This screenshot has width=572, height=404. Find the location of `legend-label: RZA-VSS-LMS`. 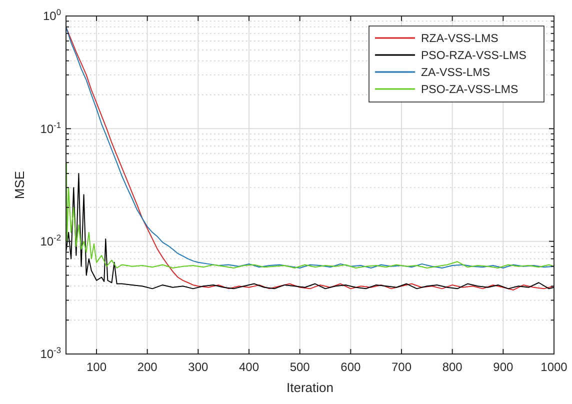

legend-label: RZA-VSS-LMS is located at coordinates (460, 39).